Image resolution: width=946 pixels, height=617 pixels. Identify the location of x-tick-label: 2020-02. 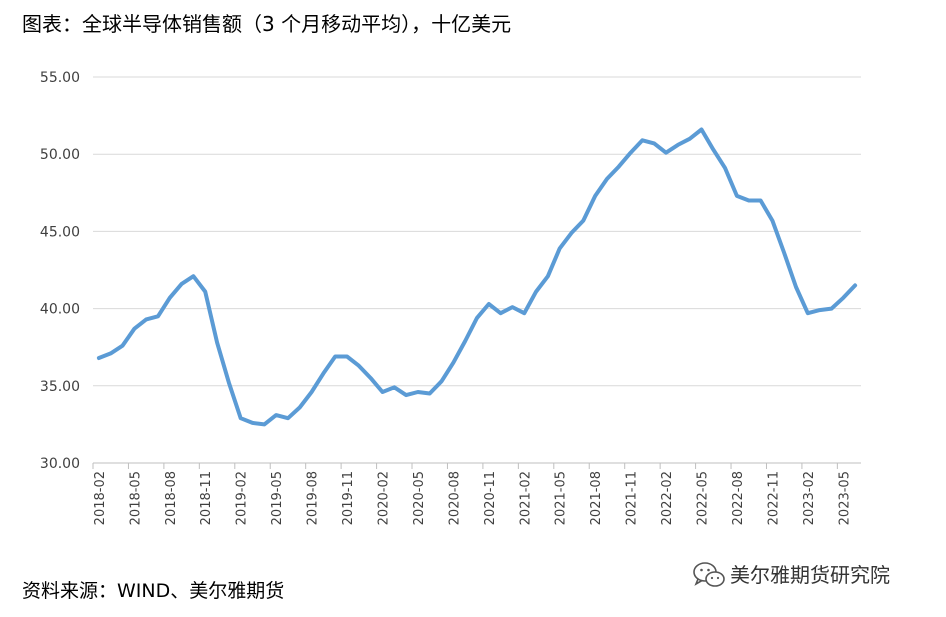
(383, 498).